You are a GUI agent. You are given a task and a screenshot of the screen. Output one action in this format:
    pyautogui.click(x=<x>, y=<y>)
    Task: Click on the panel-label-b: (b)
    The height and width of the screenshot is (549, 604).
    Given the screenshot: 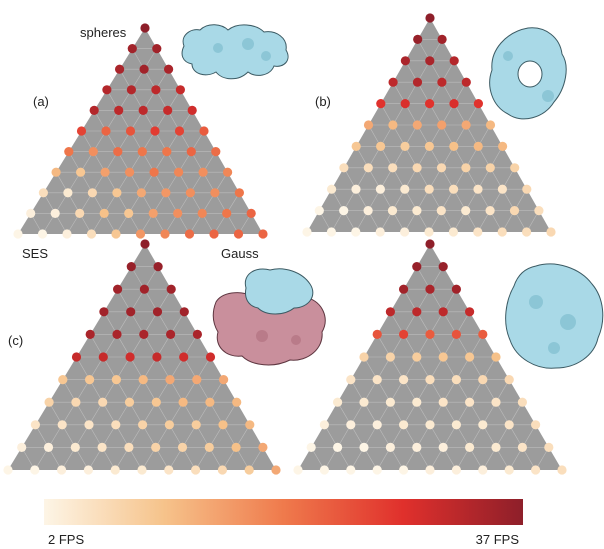 What is the action you would take?
    pyautogui.click(x=323, y=101)
    